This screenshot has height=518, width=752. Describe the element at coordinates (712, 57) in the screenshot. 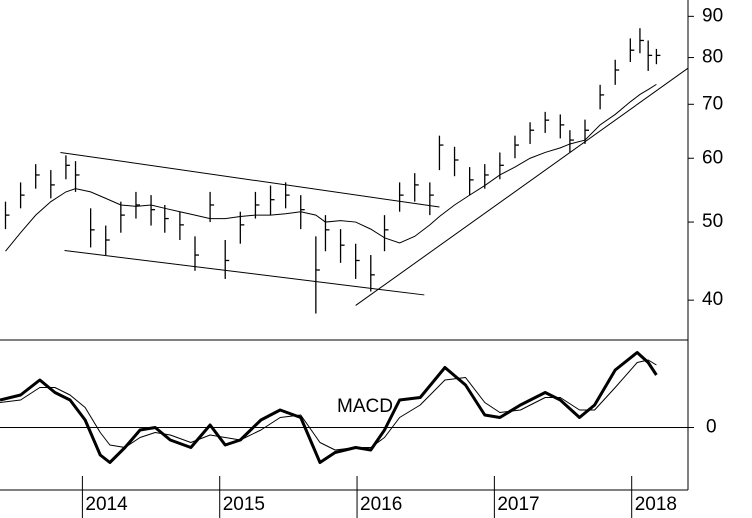

I see `y-tick-label: 80` at that location.